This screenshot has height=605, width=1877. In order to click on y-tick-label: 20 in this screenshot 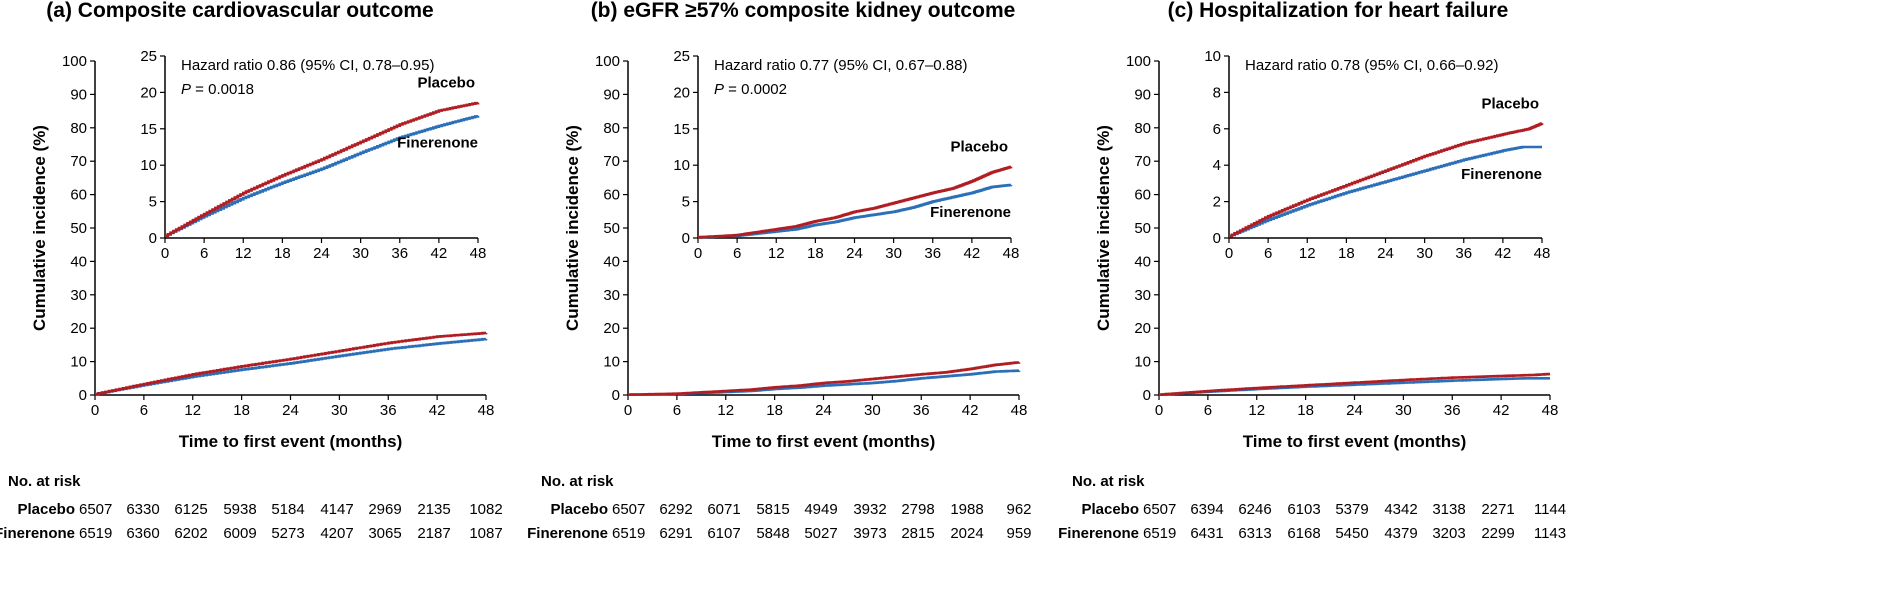, I will do `click(78, 328)`.